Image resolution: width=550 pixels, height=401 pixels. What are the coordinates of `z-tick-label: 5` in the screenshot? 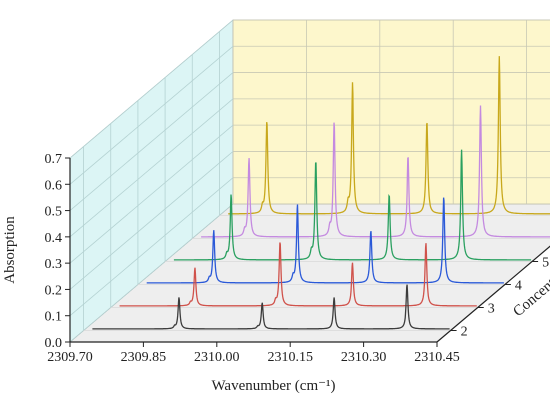 It's located at (545, 263).